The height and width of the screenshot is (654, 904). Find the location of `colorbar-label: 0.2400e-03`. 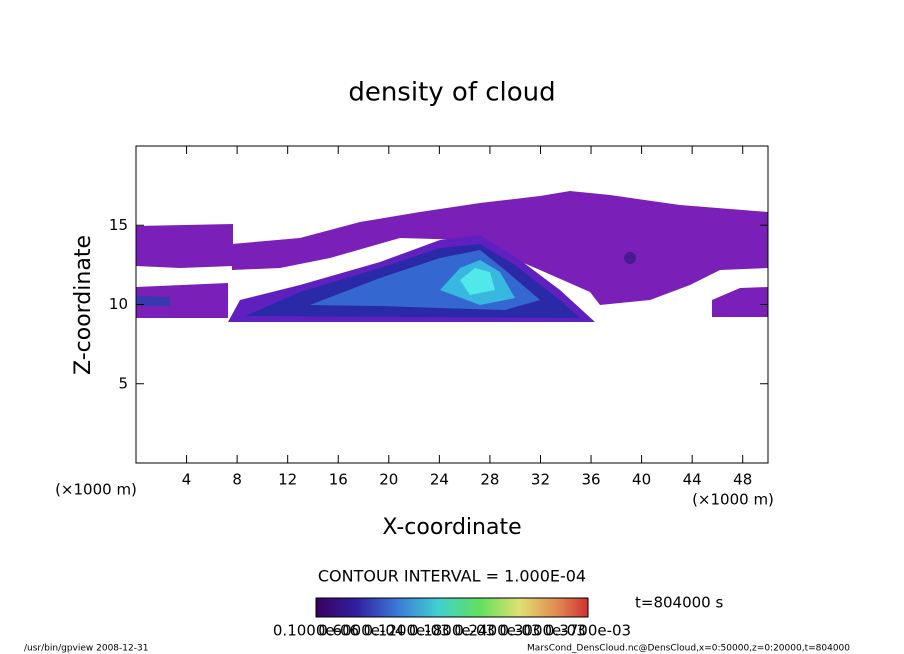

colorbar-label: 0.2400e-03 is located at coordinates (497, 631).